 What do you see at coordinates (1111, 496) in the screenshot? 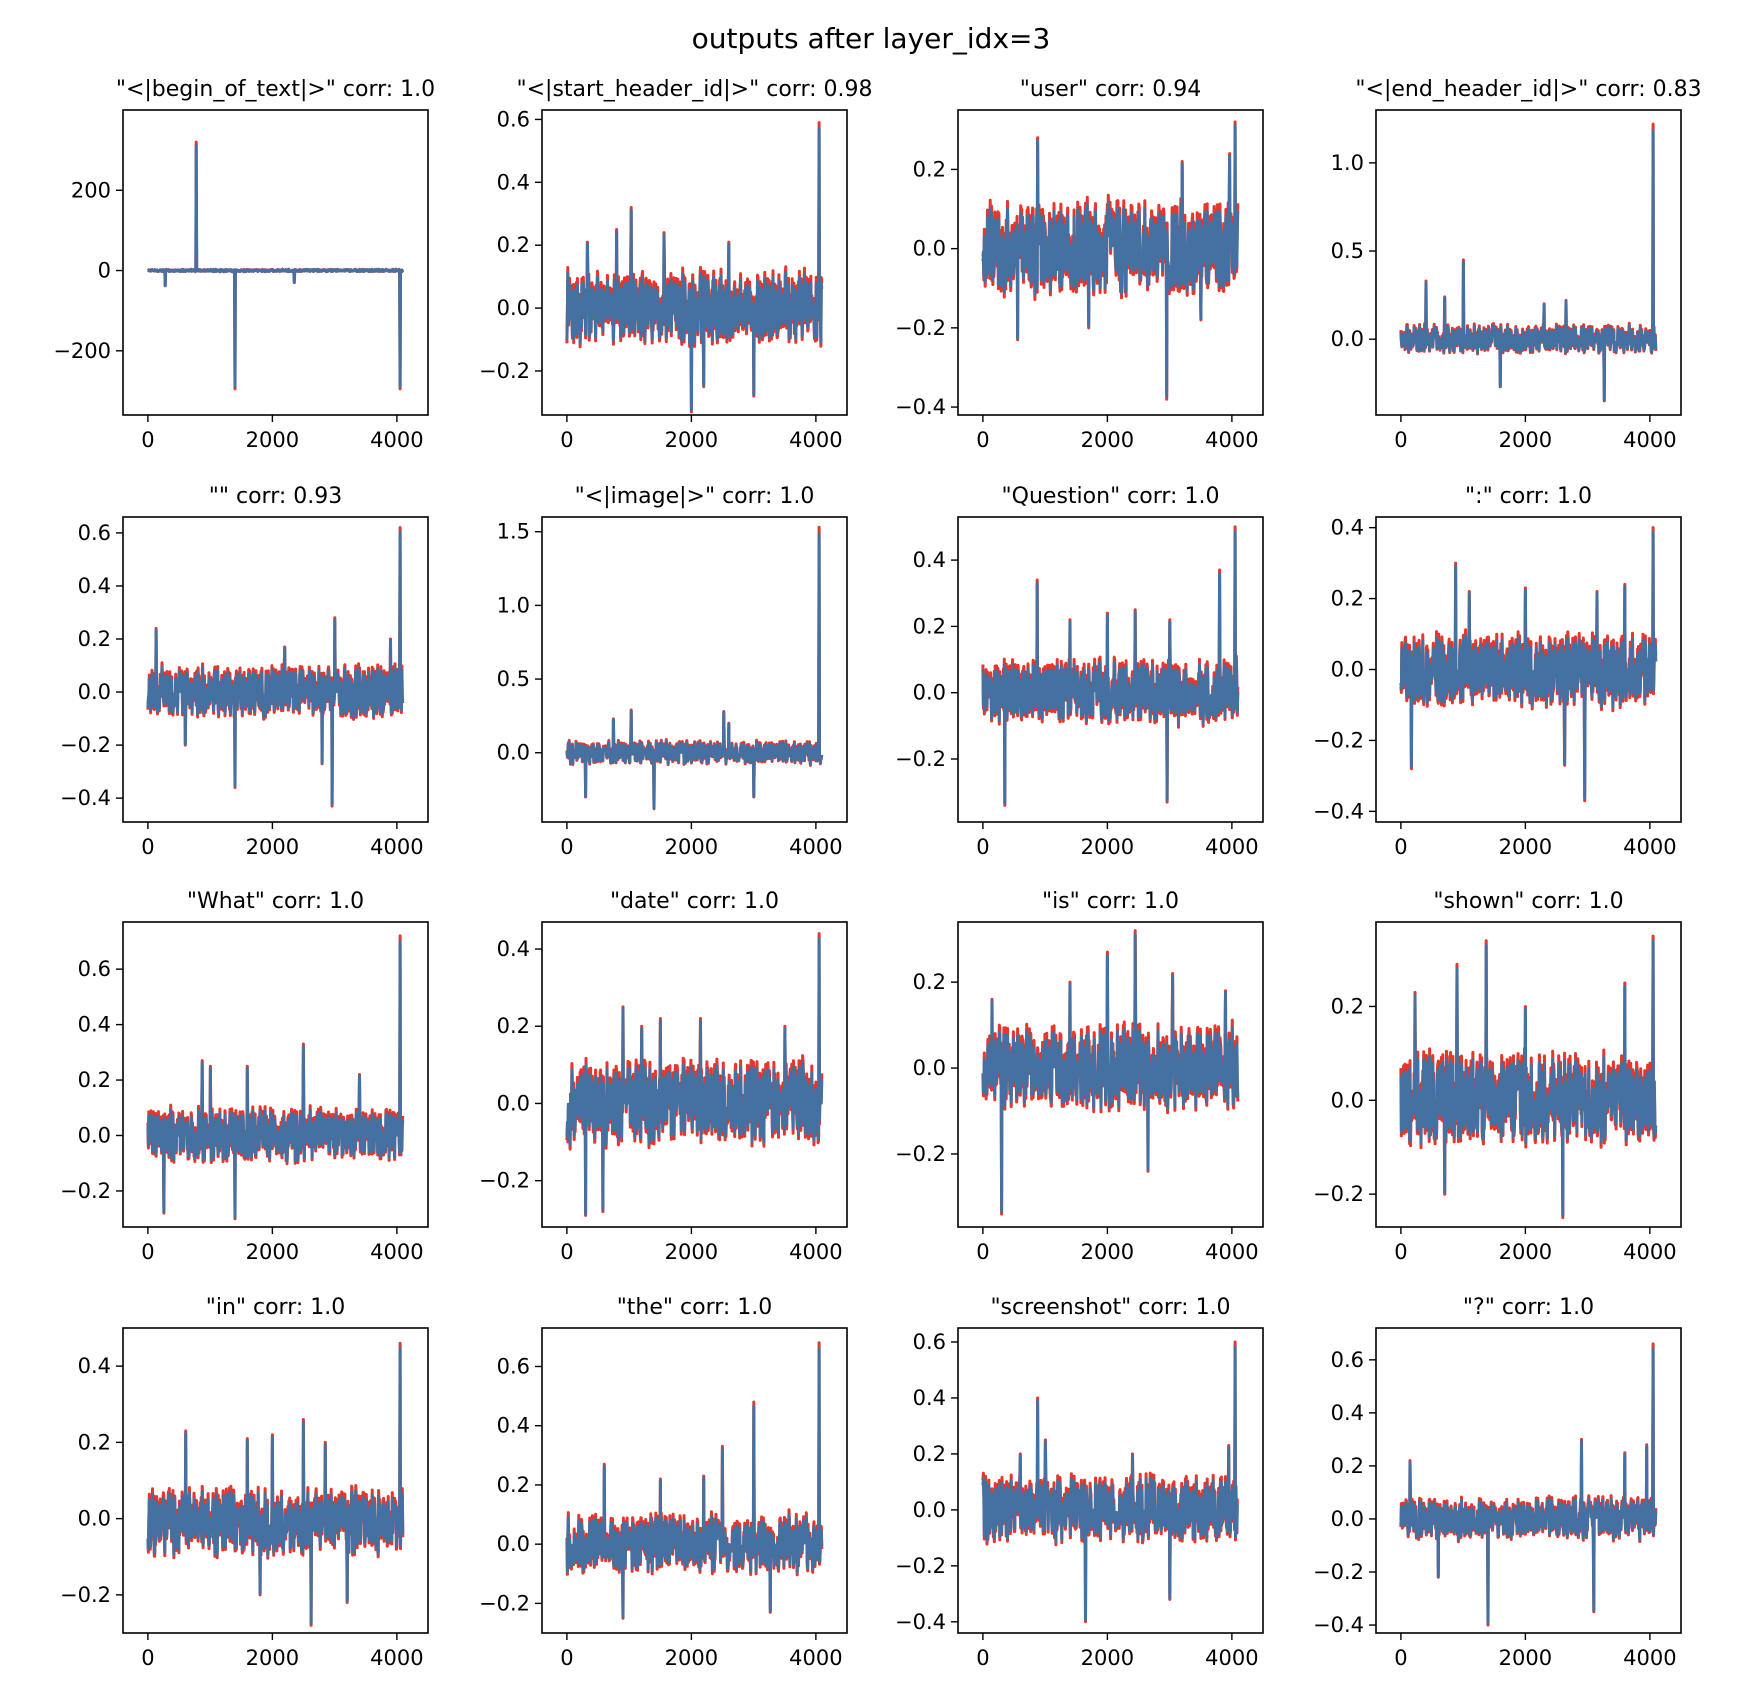
I see `subplot-title: "Question" corr: 1.0` at bounding box center [1111, 496].